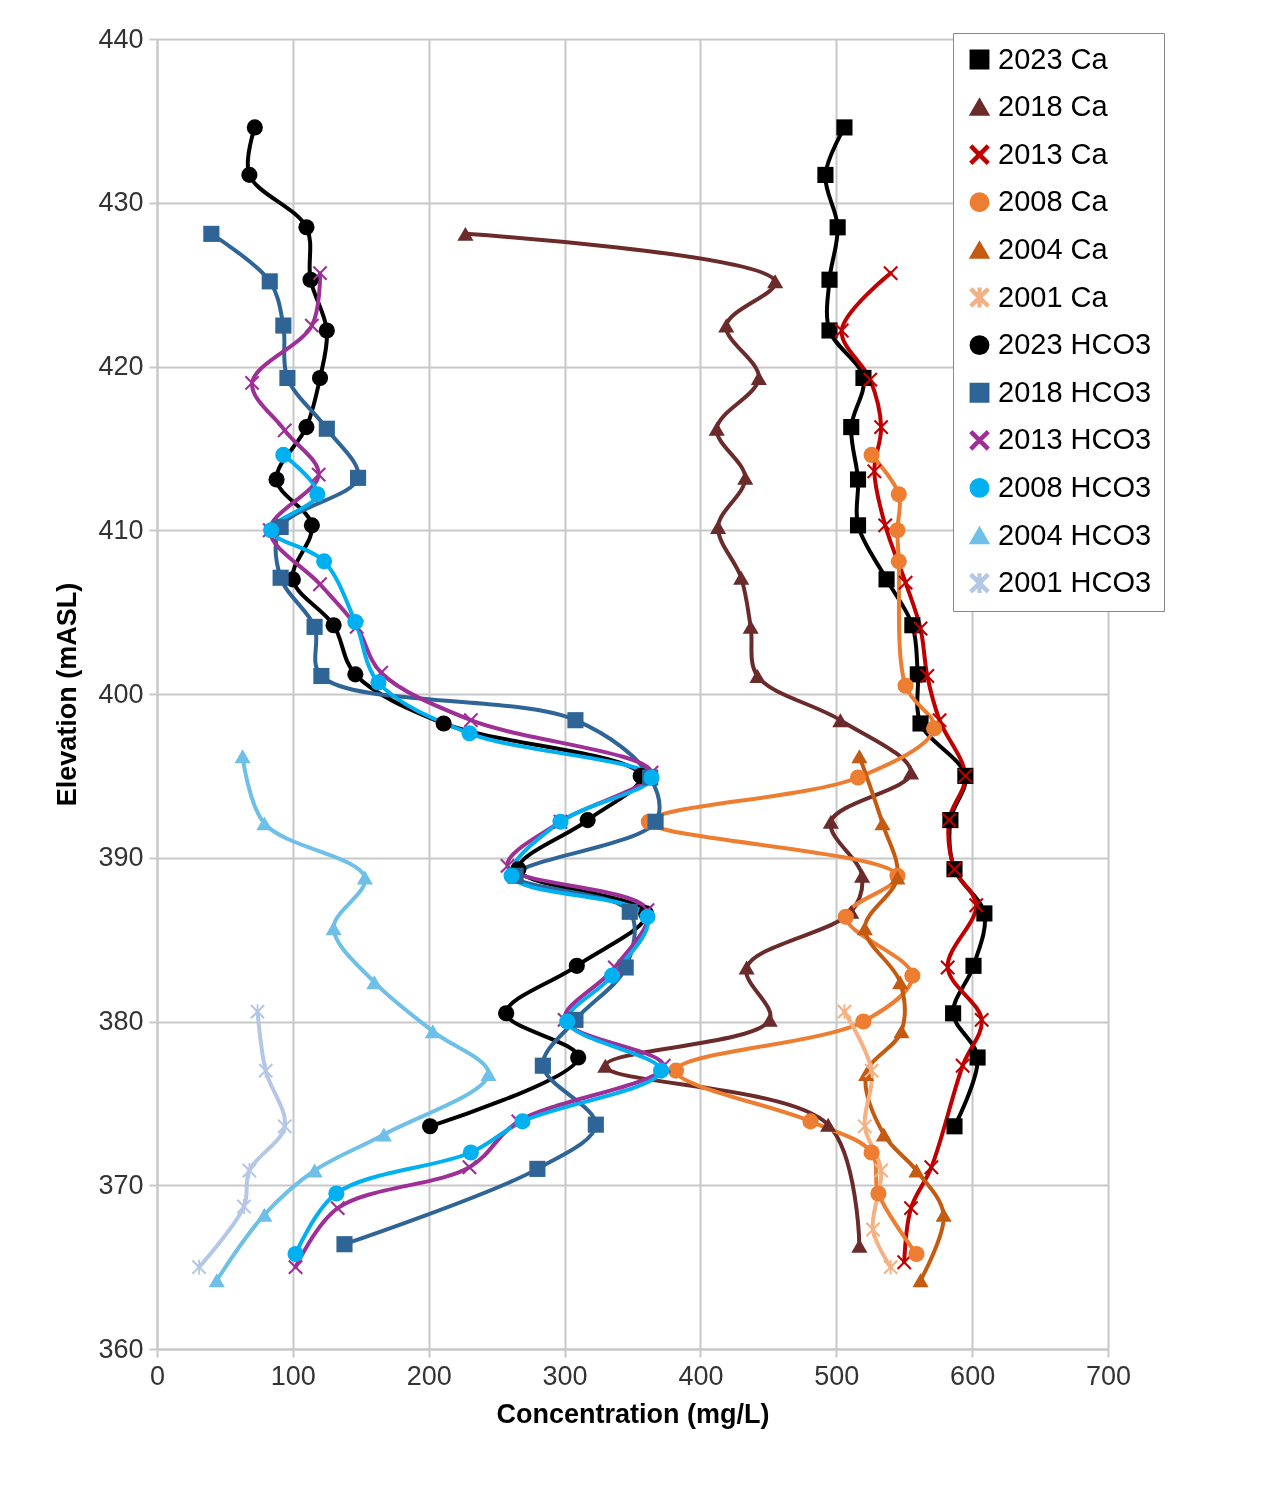 The image size is (1276, 1486). What do you see at coordinates (1053, 153) in the screenshot?
I see `legend-label: 2013 Ca` at bounding box center [1053, 153].